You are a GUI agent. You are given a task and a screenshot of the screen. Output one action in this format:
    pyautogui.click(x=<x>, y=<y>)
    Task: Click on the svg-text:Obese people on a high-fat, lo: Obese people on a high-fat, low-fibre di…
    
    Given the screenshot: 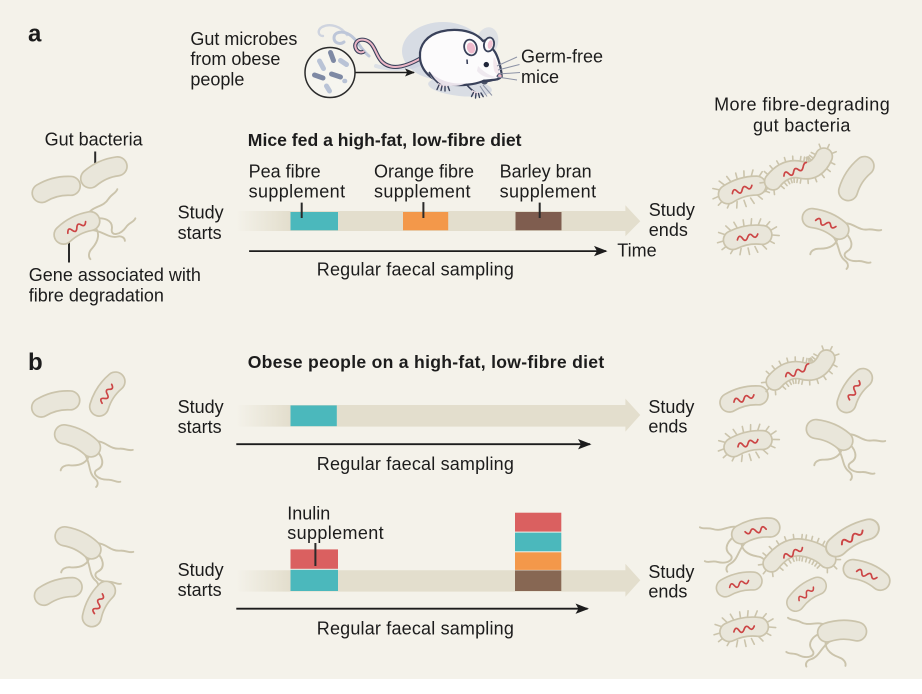 What is the action you would take?
    pyautogui.click(x=426, y=362)
    